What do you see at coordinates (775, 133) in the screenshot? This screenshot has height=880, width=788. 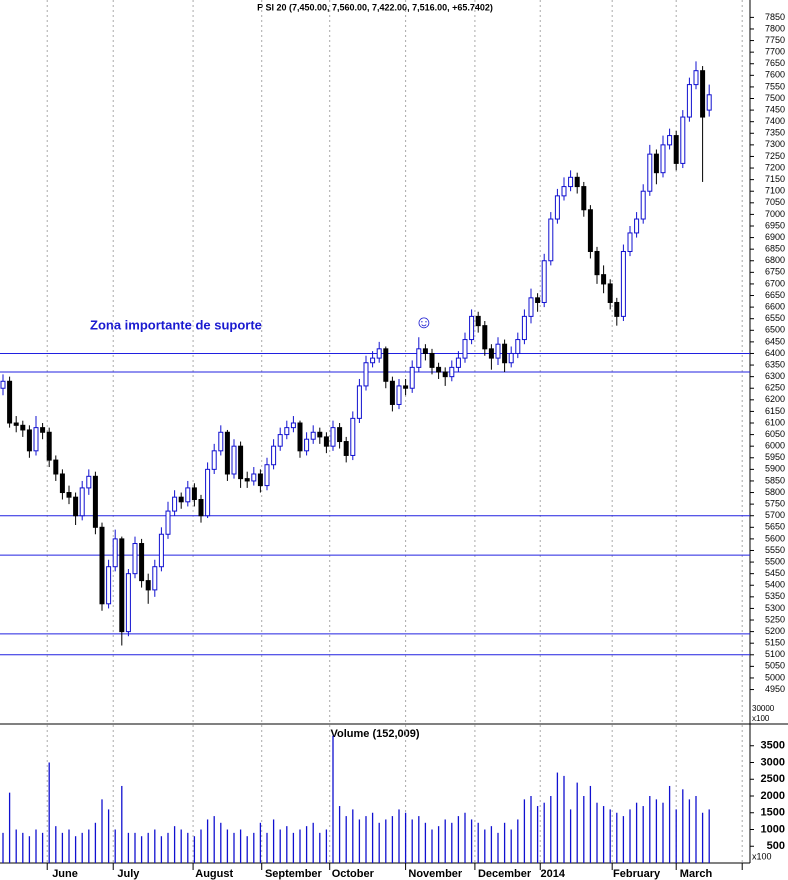 I see `y-tick-label: 7350` at bounding box center [775, 133].